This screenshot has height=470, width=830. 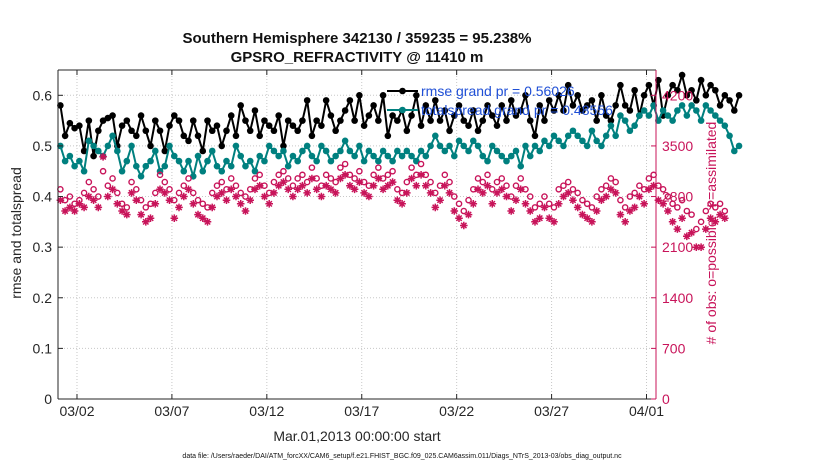 I want to click on x-tick-label: 04/01, so click(x=646, y=411).